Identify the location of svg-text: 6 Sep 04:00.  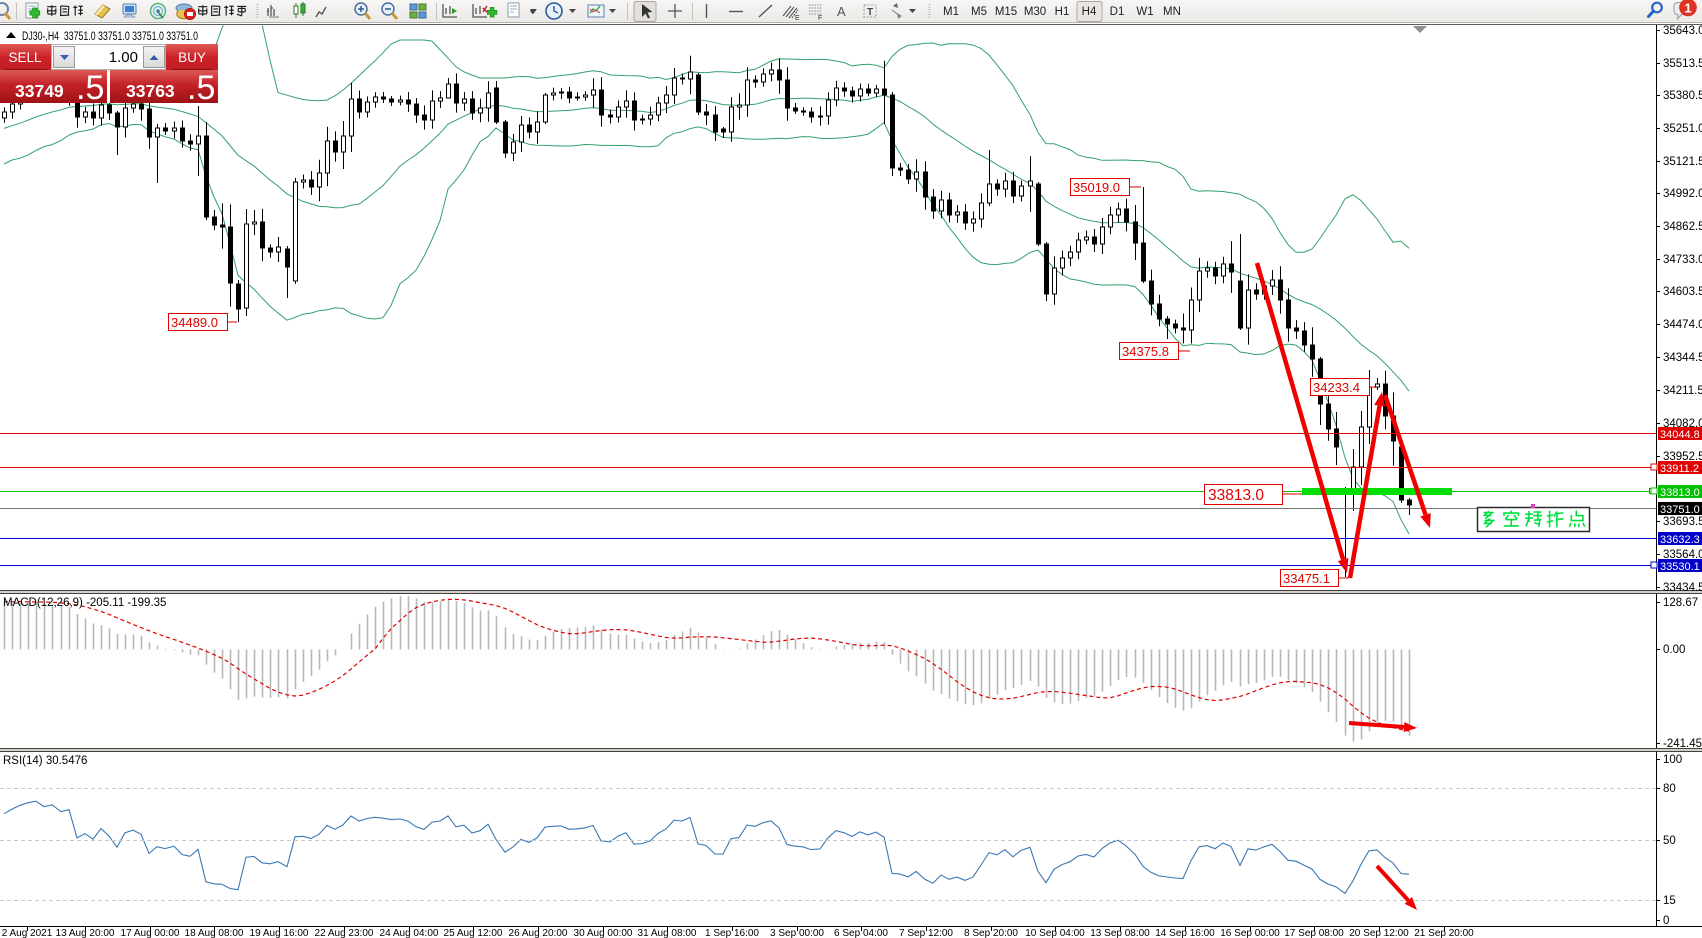
(861, 933).